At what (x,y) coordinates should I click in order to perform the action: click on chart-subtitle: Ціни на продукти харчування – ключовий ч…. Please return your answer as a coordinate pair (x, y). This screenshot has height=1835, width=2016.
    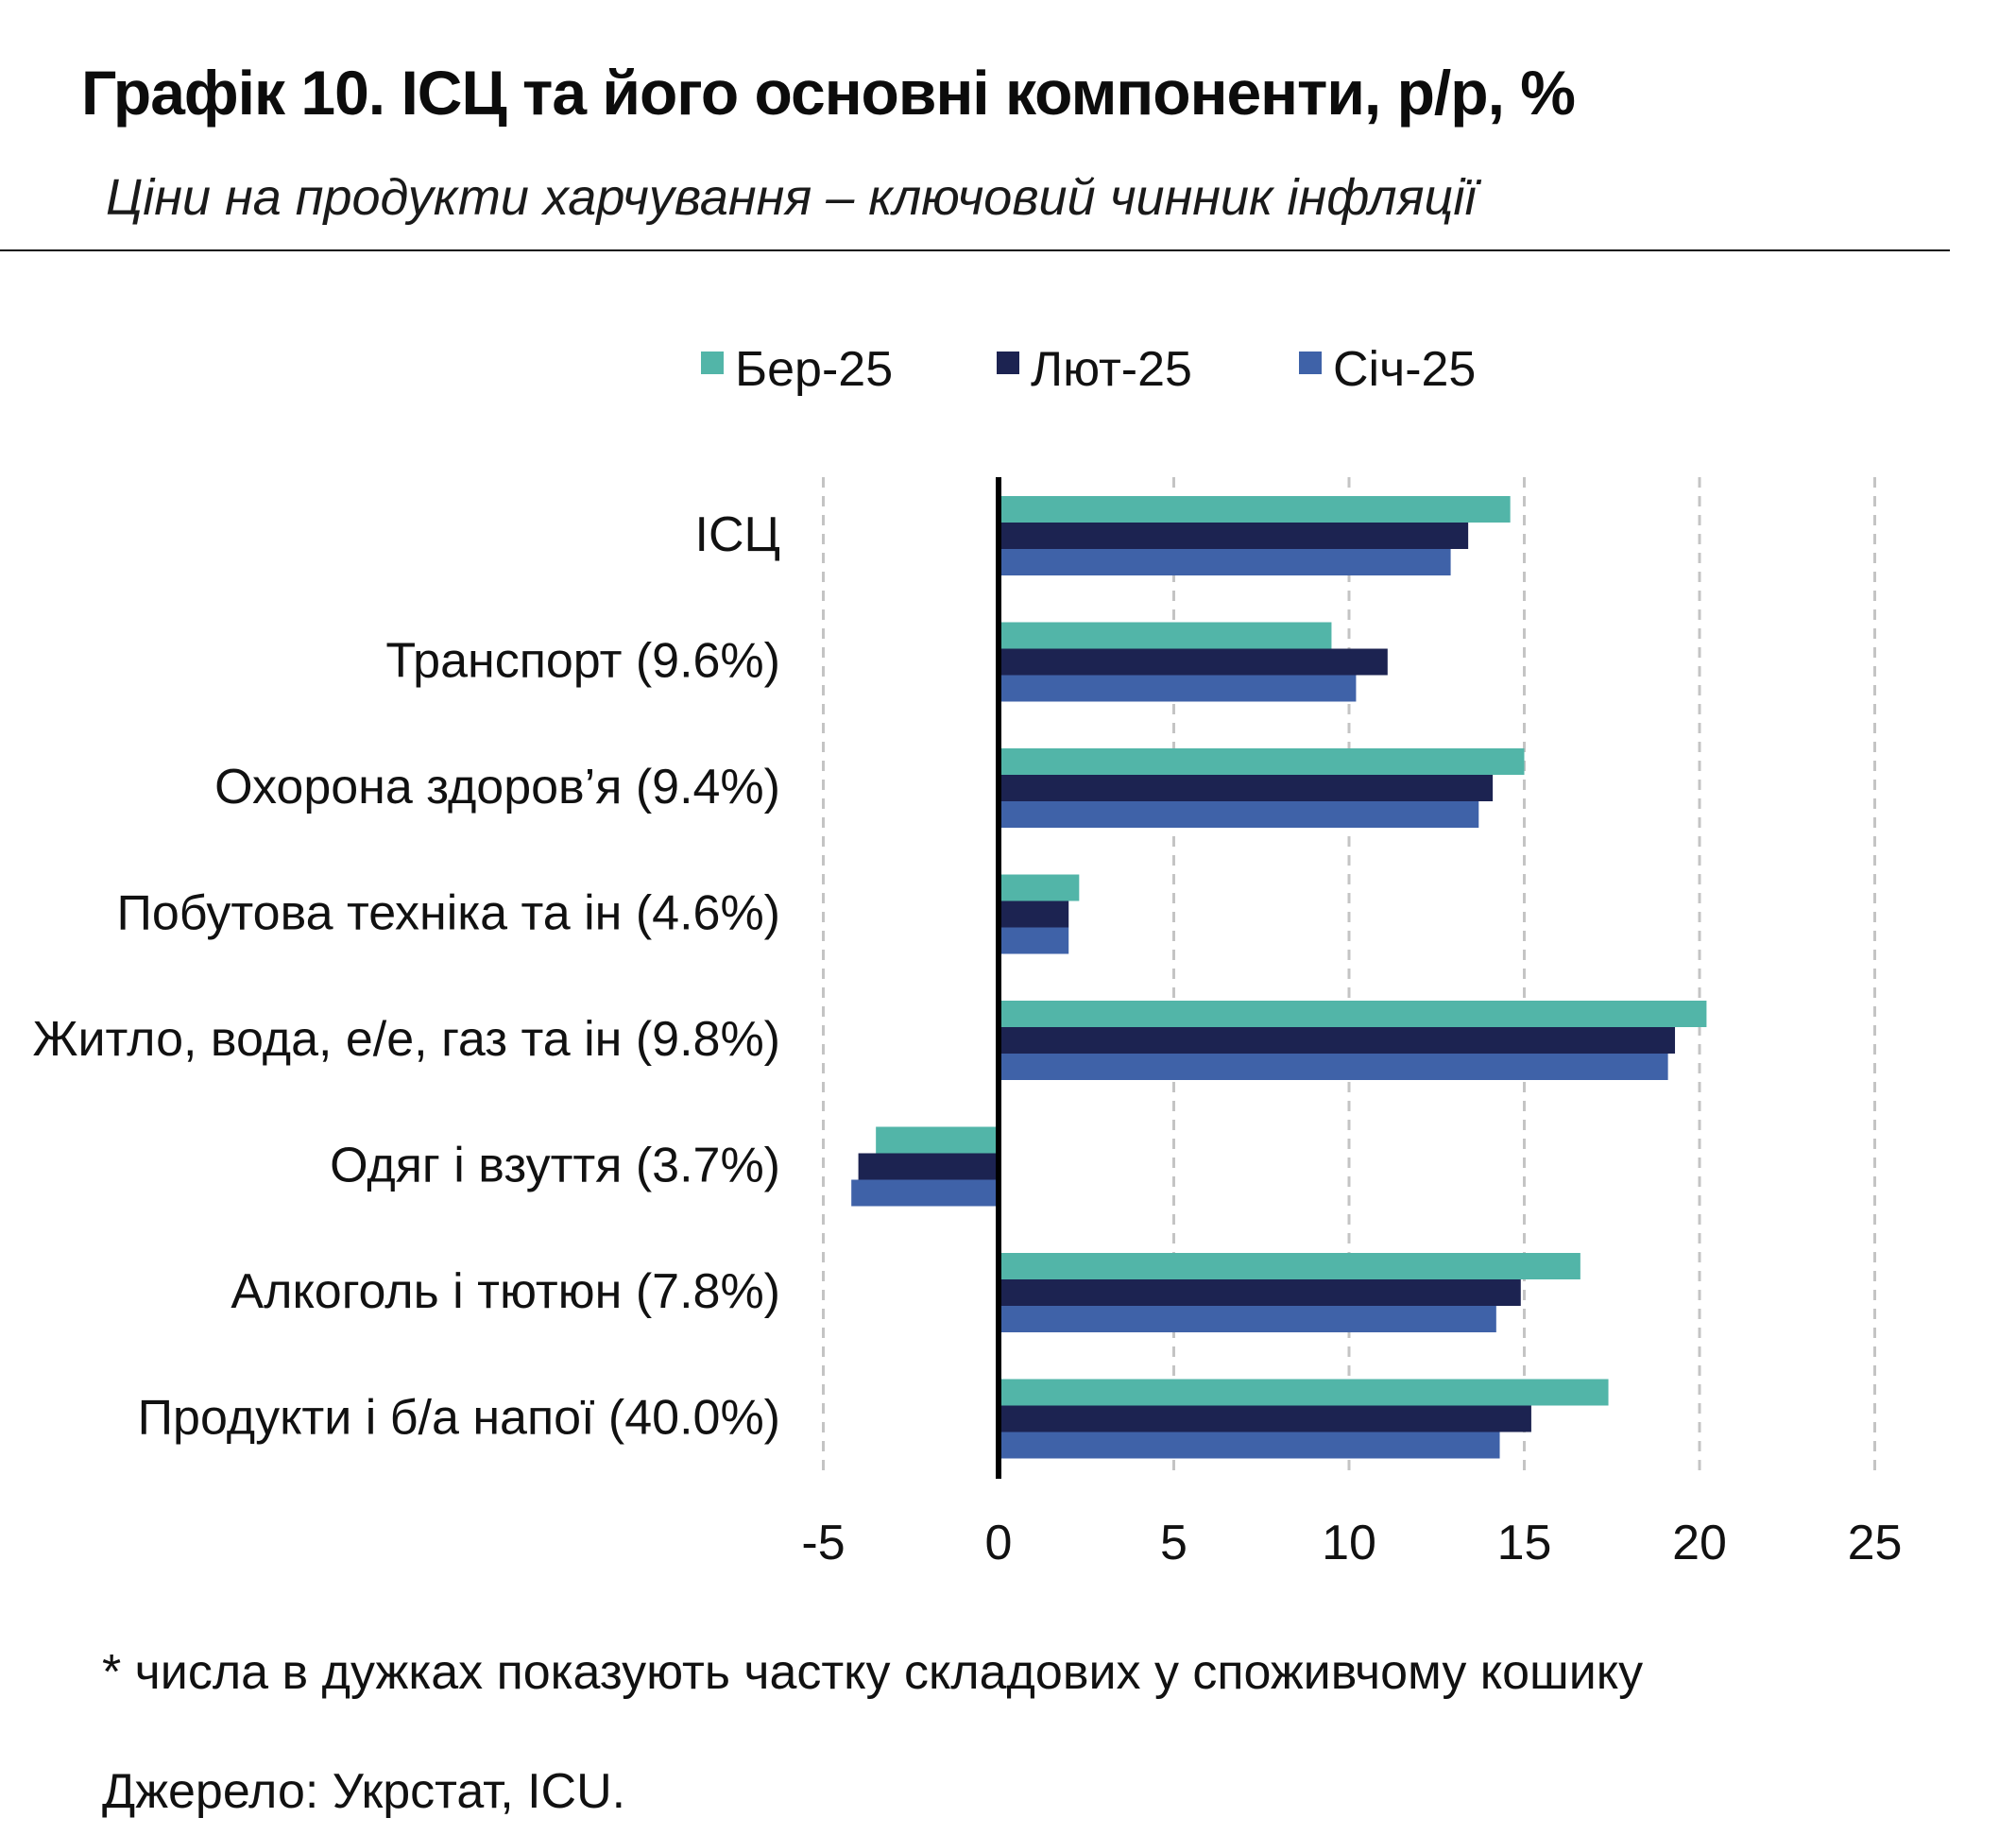
    Looking at the image, I should click on (791, 197).